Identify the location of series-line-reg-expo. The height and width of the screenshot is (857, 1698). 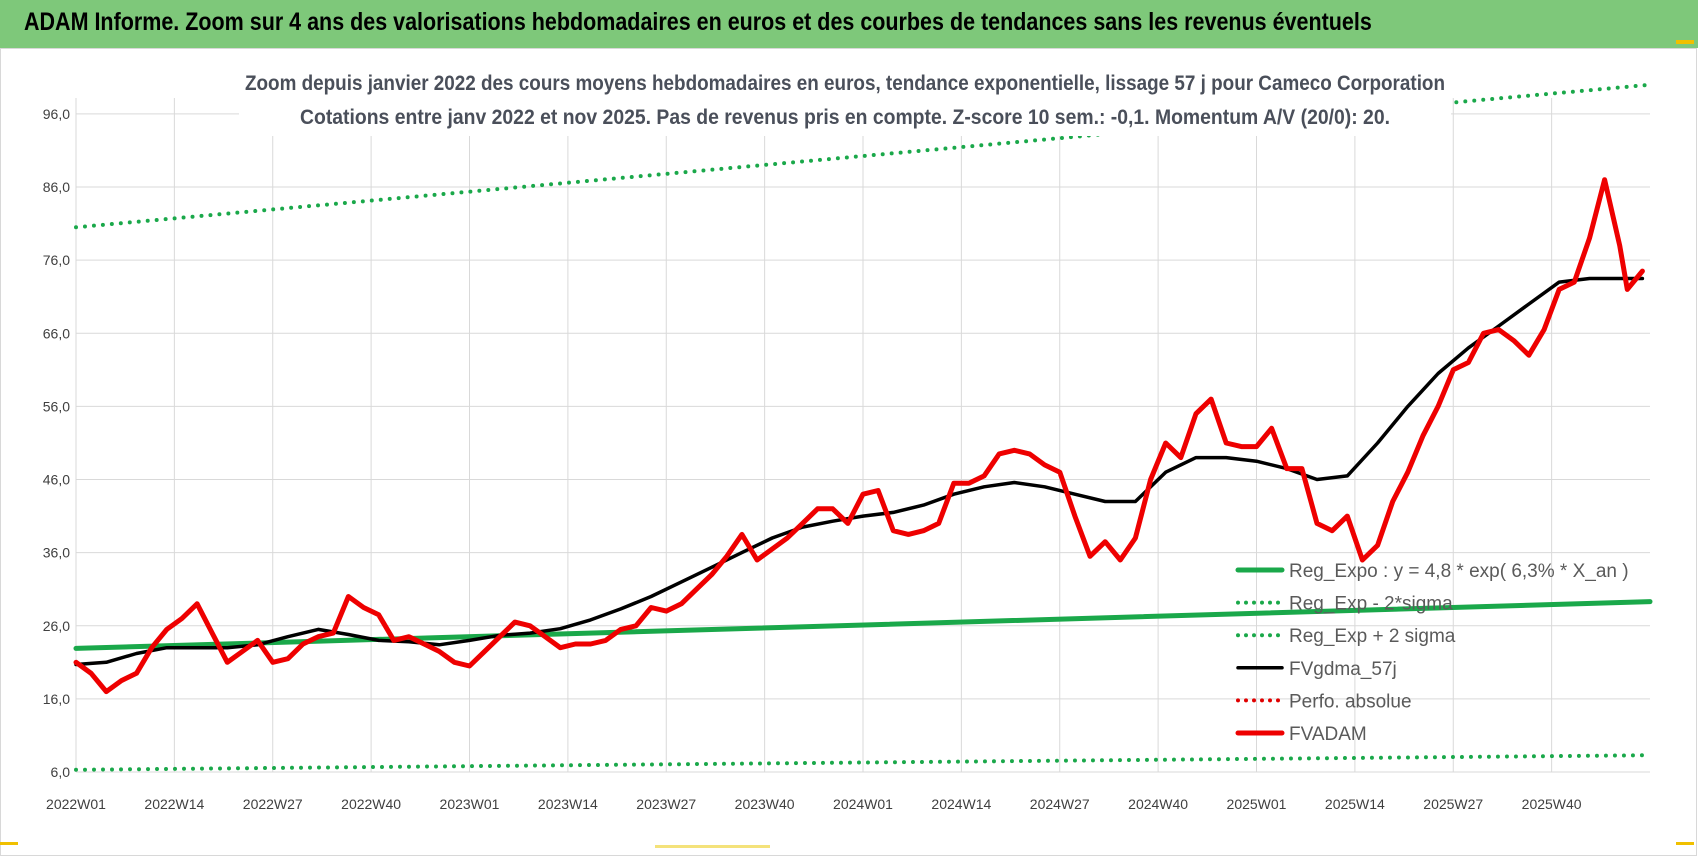
(863, 625).